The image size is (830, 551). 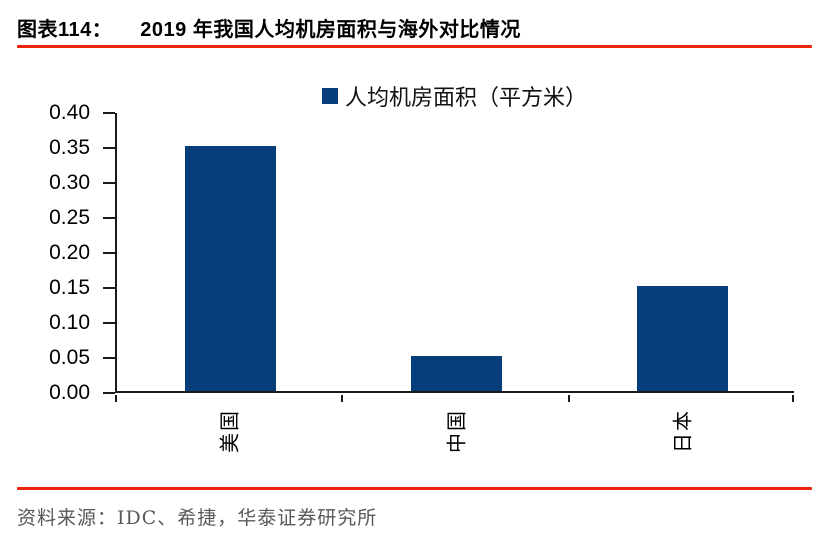 I want to click on x-axis-labels: 美国 中国 日本, so click(x=454, y=438).